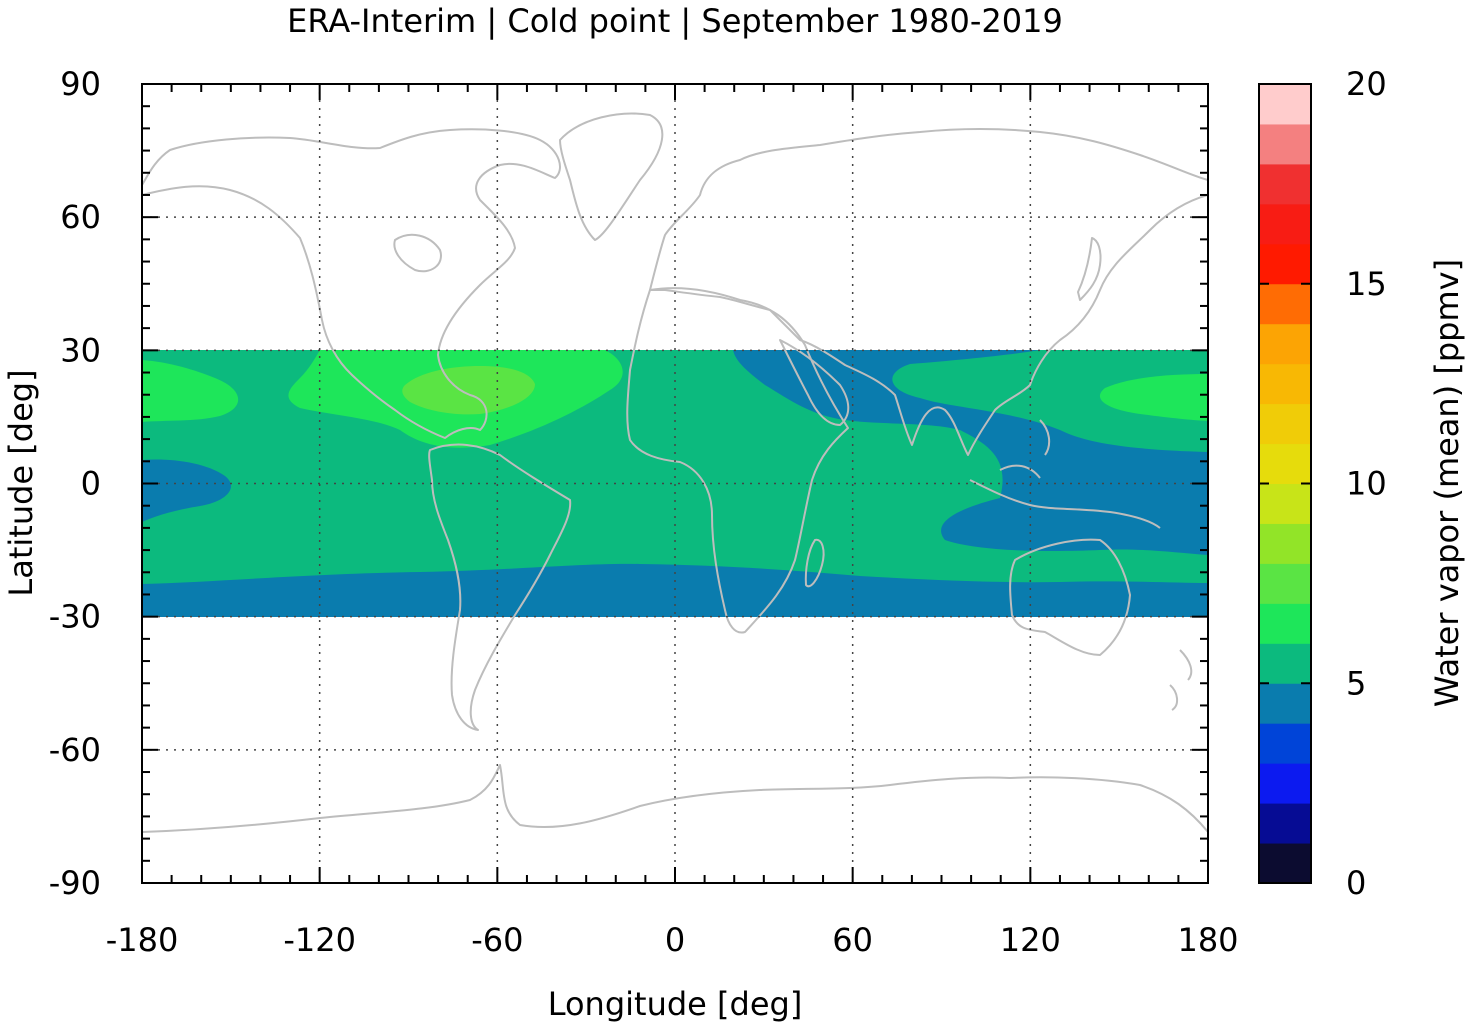 The width and height of the screenshot is (1471, 1029). Describe the element at coordinates (500, 587) in the screenshot. I see `coastline-south-america` at that location.